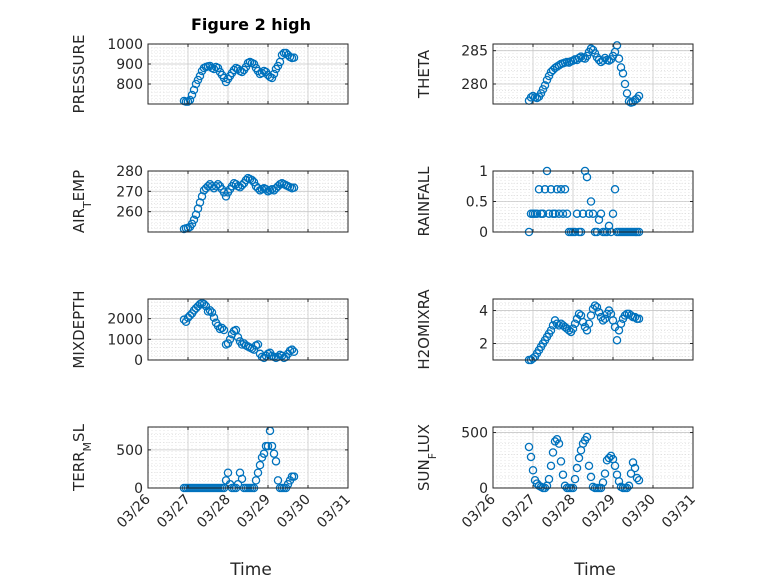 The height and width of the screenshot is (583, 778). I want to click on x-tick-label: 03/28, so click(559, 512).